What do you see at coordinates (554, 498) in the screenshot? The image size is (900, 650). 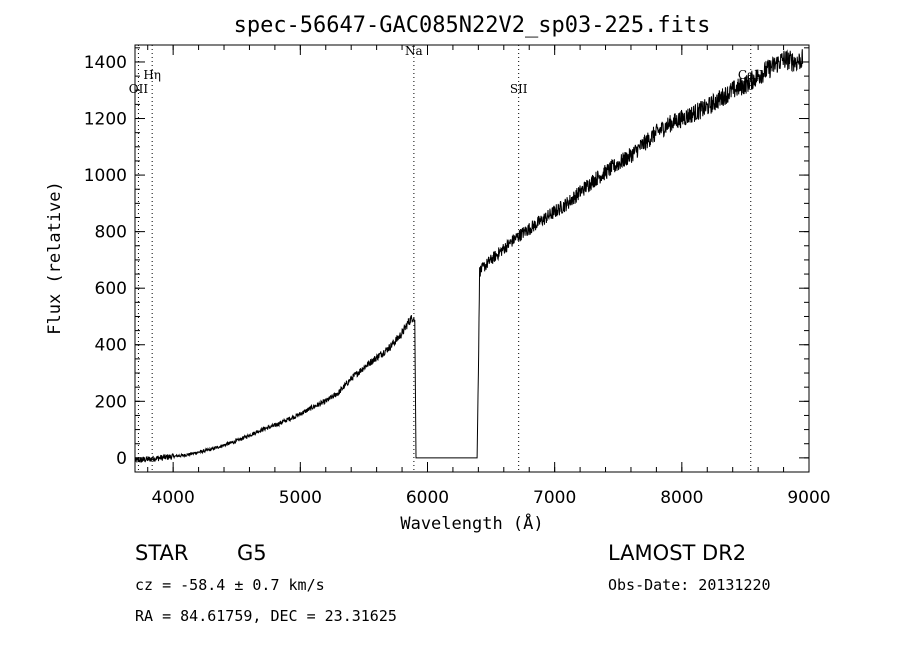 I see `x-tick-label: 7000` at bounding box center [554, 498].